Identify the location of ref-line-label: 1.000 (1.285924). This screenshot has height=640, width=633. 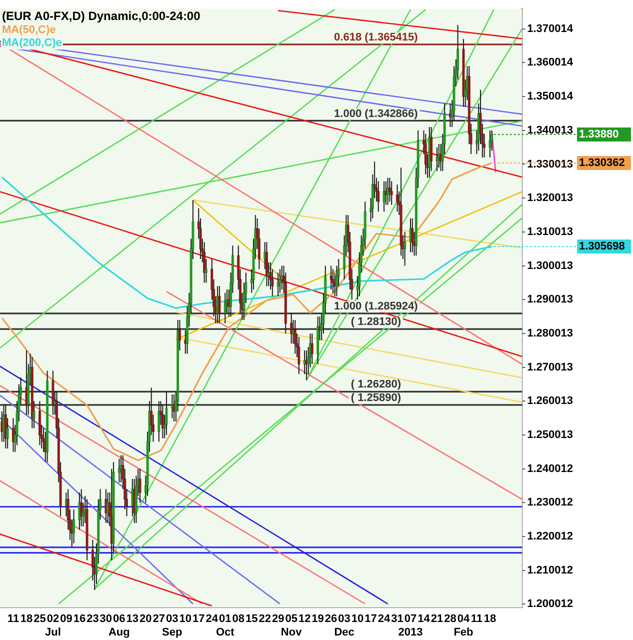
(376, 306).